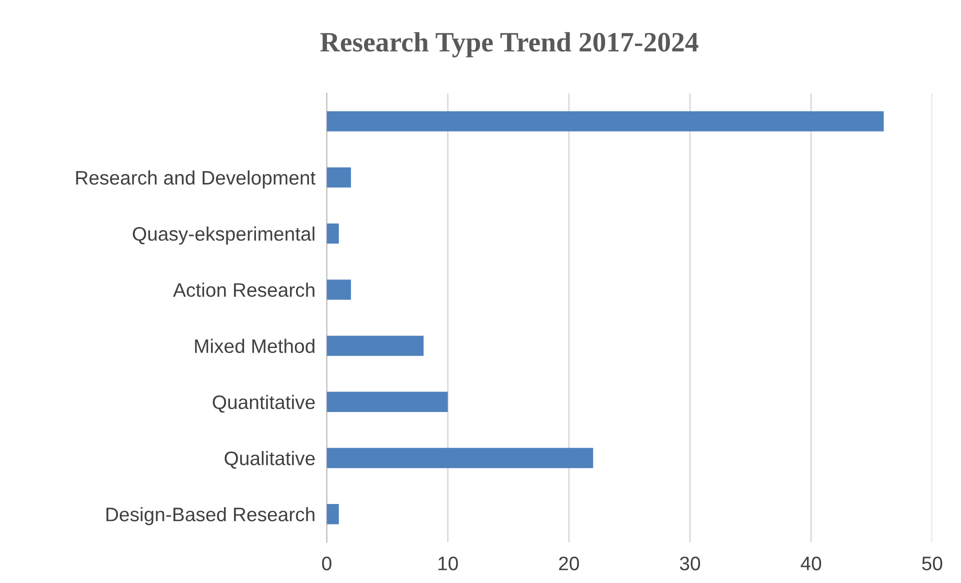 This screenshot has width=961, height=583. I want to click on x-tick-label: 50, so click(932, 563).